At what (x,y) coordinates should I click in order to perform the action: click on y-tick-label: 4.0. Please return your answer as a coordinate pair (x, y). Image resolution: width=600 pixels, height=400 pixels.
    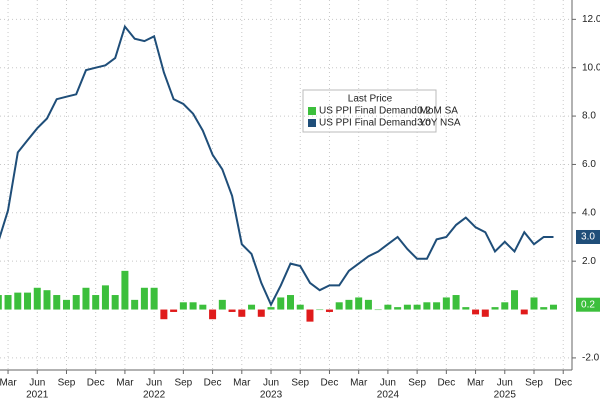
    Looking at the image, I should click on (589, 212).